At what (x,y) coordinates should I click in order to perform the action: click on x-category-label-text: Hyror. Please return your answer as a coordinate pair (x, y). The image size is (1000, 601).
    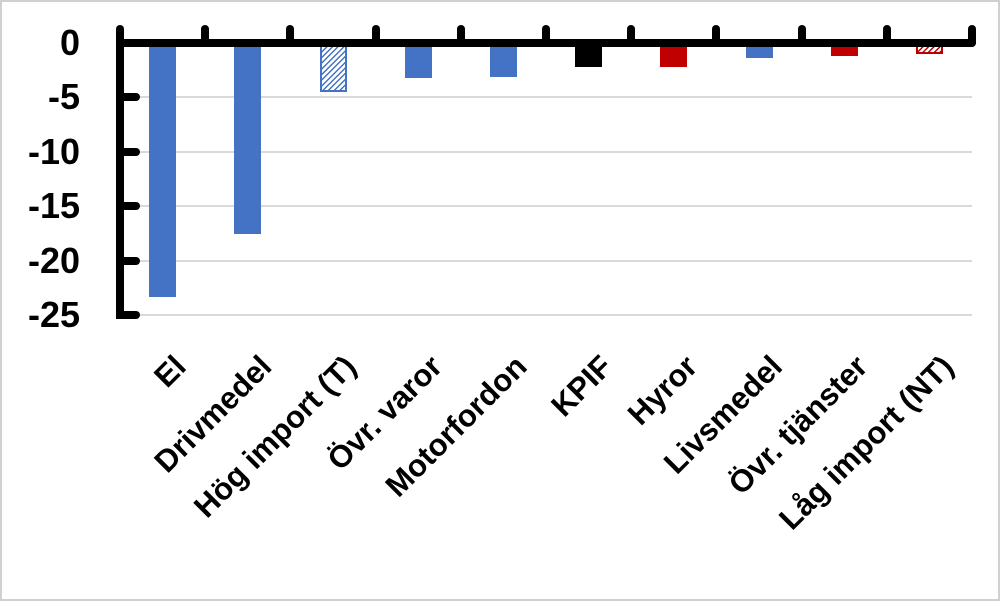
    Looking at the image, I should click on (662, 390).